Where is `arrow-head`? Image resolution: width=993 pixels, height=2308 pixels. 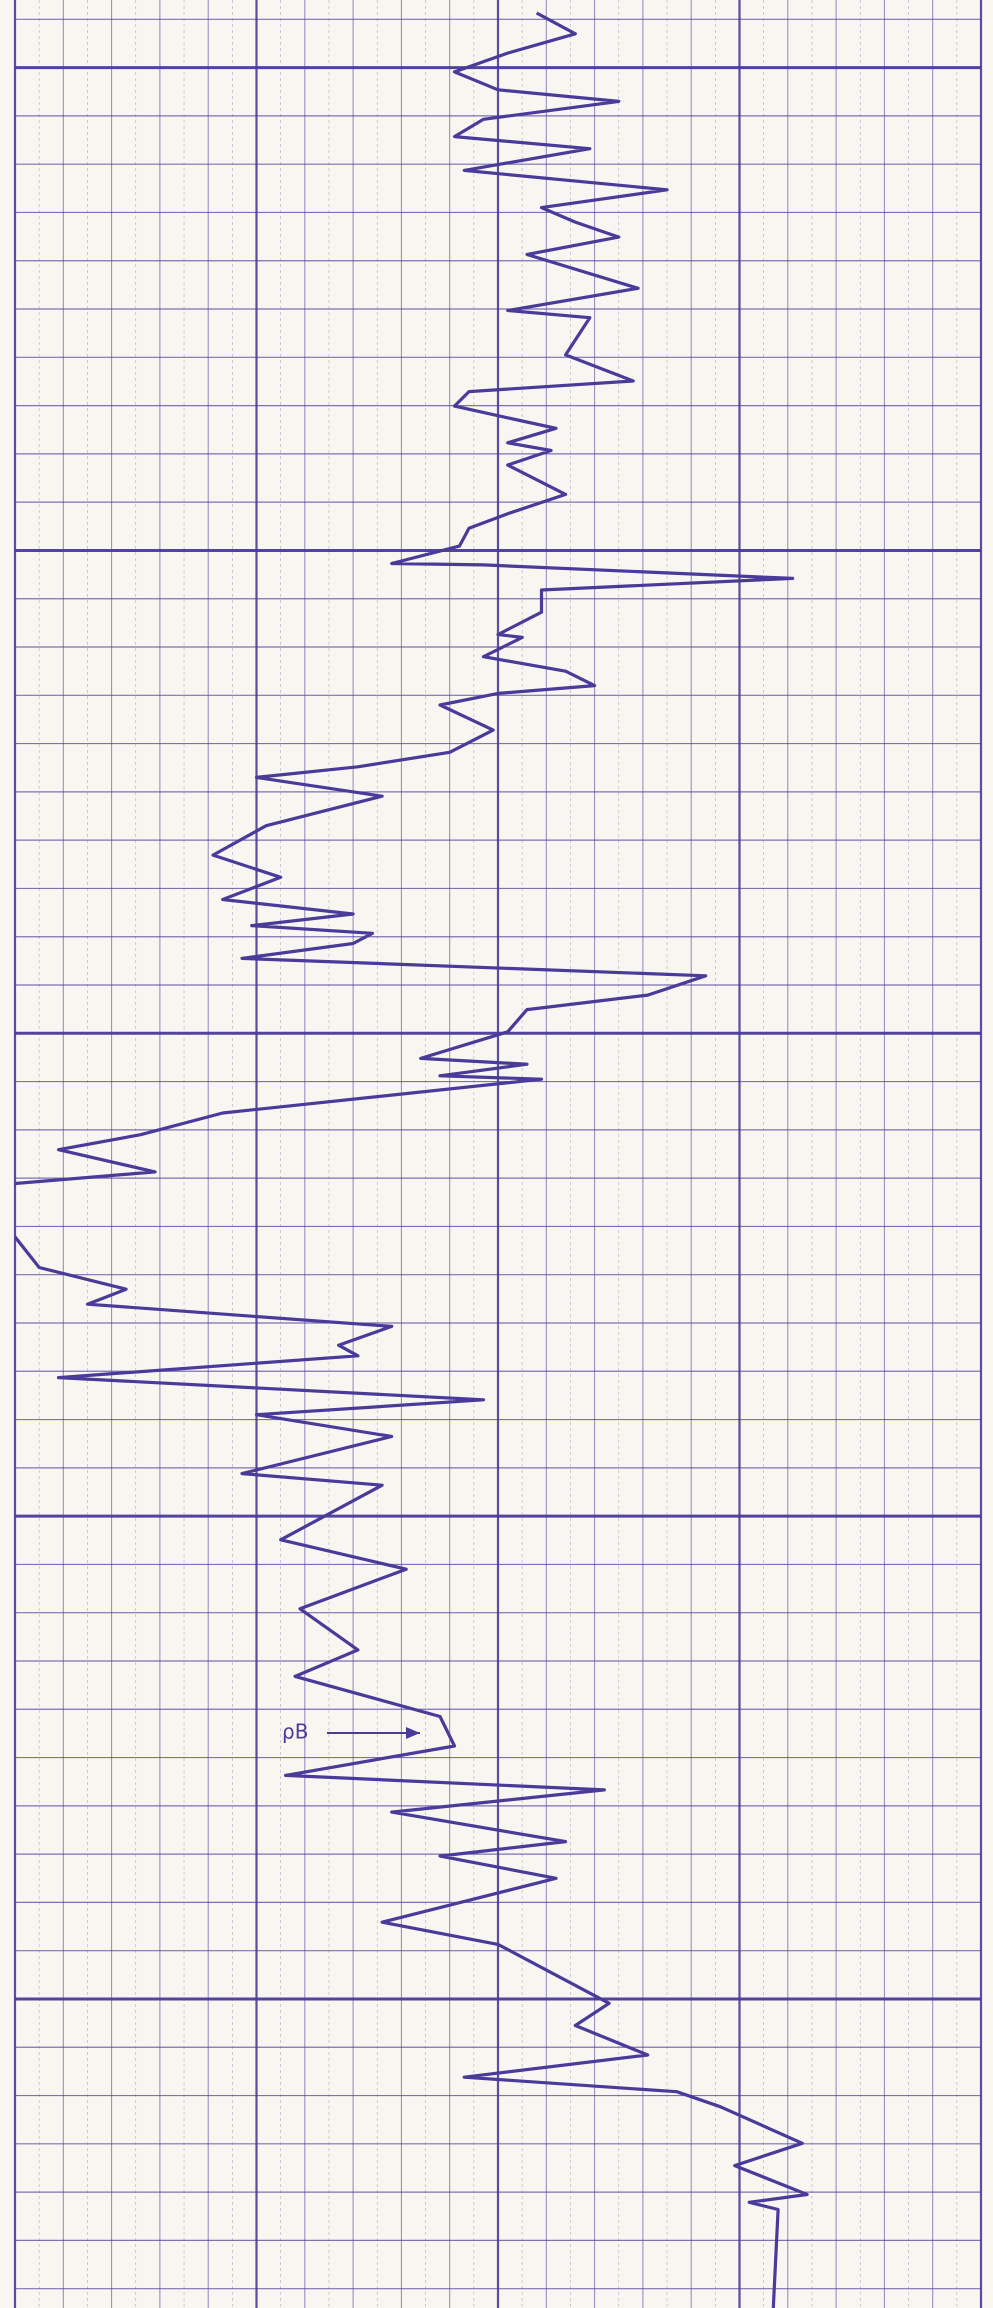 arrow-head is located at coordinates (413, 1733).